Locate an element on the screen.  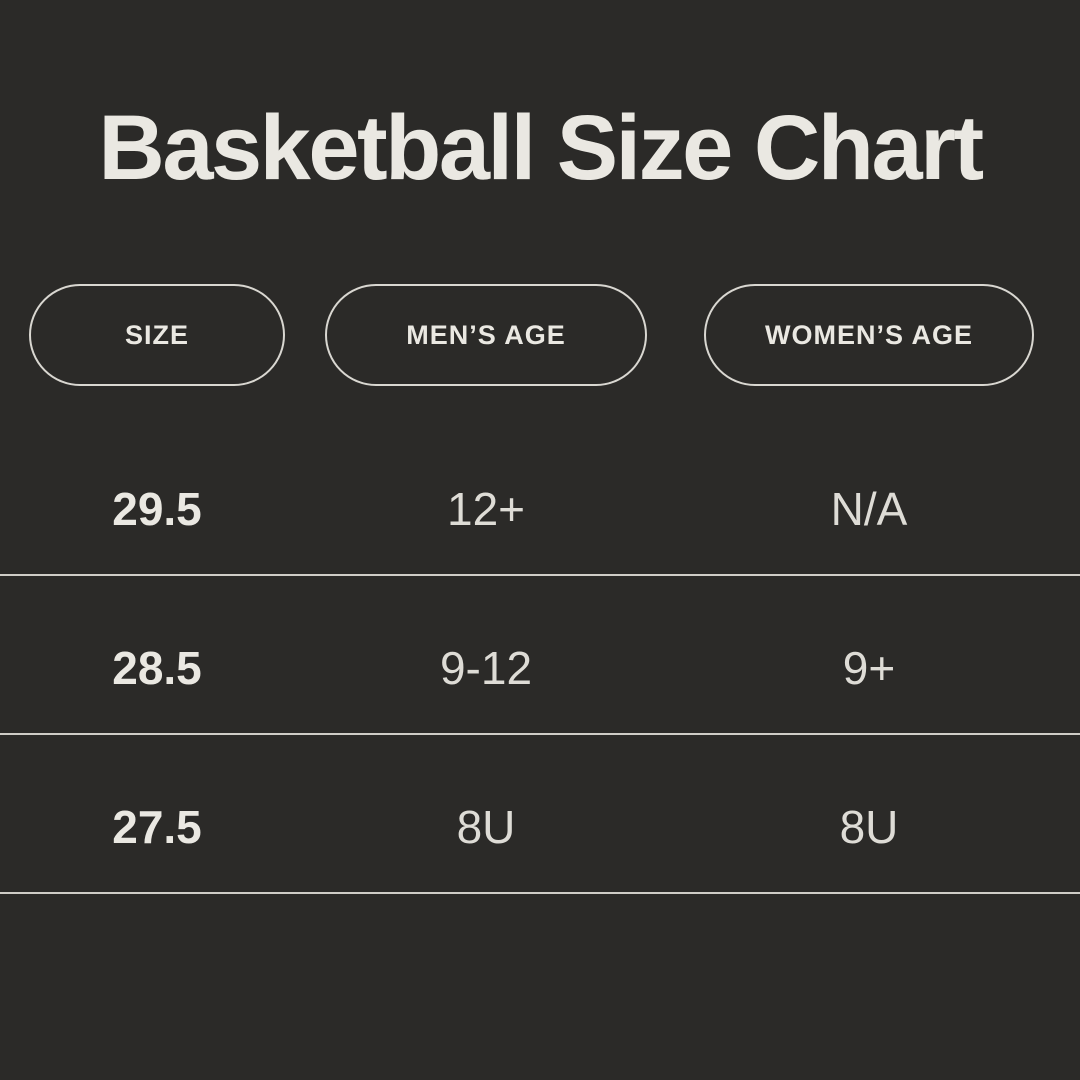
column-header-size: SIZE is located at coordinates (157, 335).